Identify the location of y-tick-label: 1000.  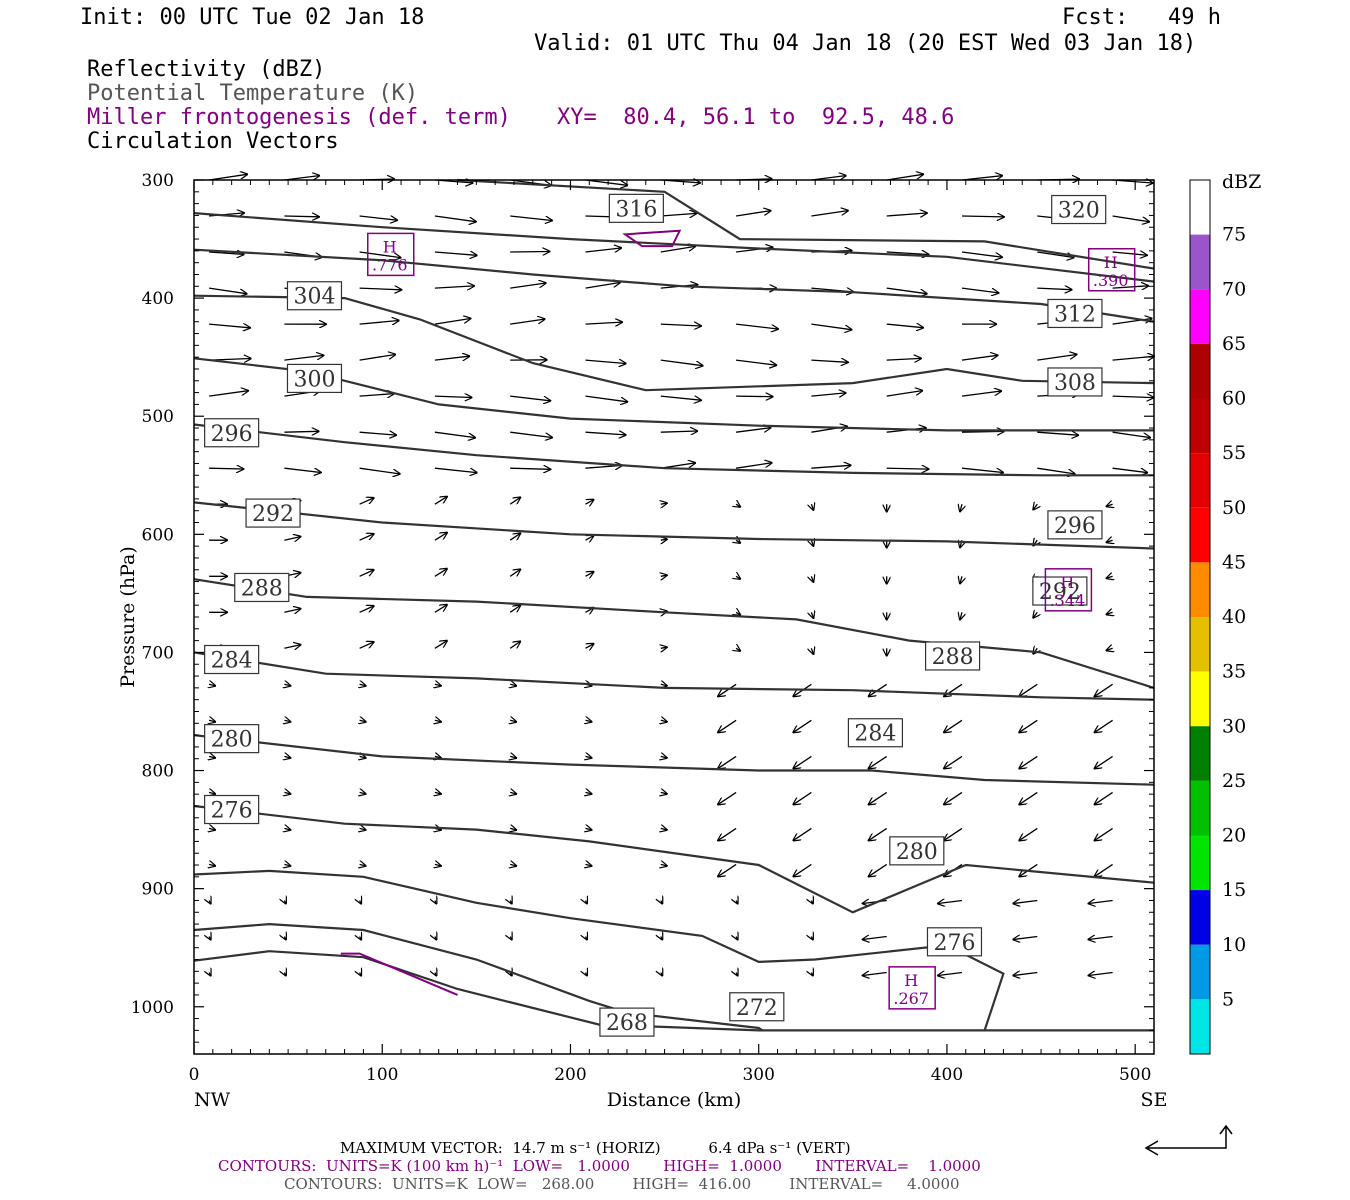
(152, 1008).